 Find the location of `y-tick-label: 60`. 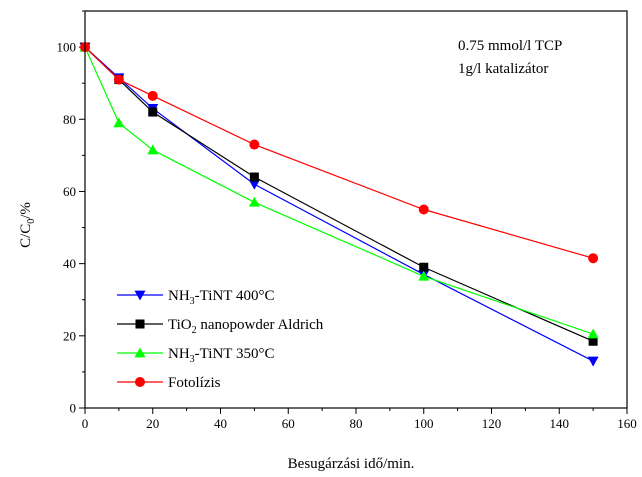

y-tick-label: 60 is located at coordinates (69, 191).